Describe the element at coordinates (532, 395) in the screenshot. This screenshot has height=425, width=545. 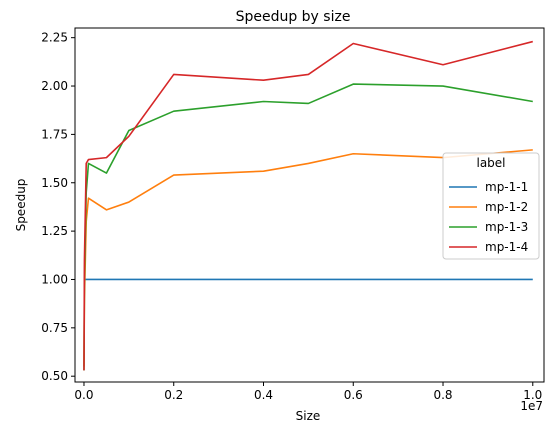
I see `x-tick-label: 1.0` at that location.